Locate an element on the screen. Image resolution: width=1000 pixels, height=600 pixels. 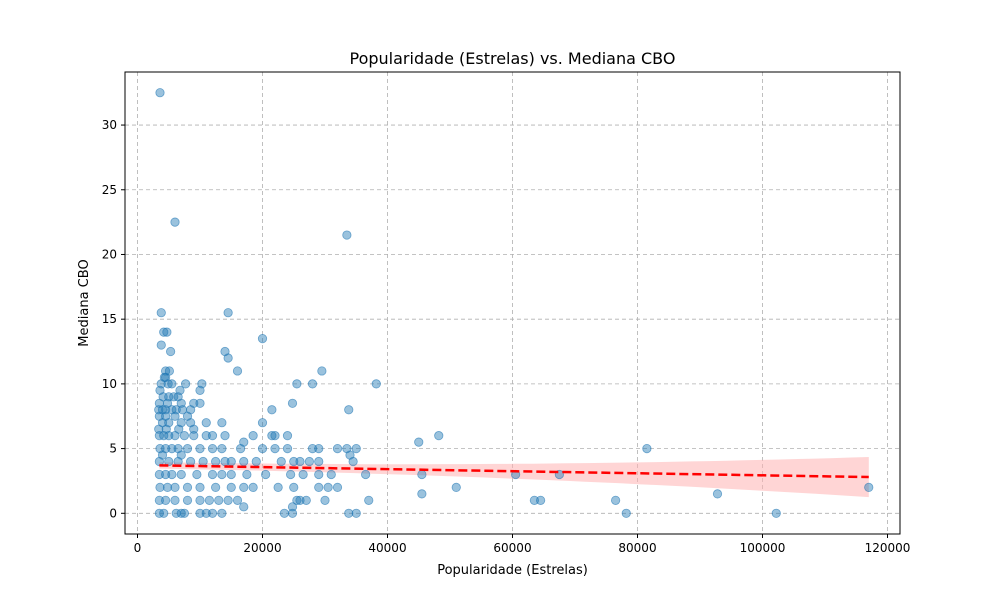
x-ticks: 0 20000 40000 60000 80000 100000 120000 is located at coordinates (522, 544).